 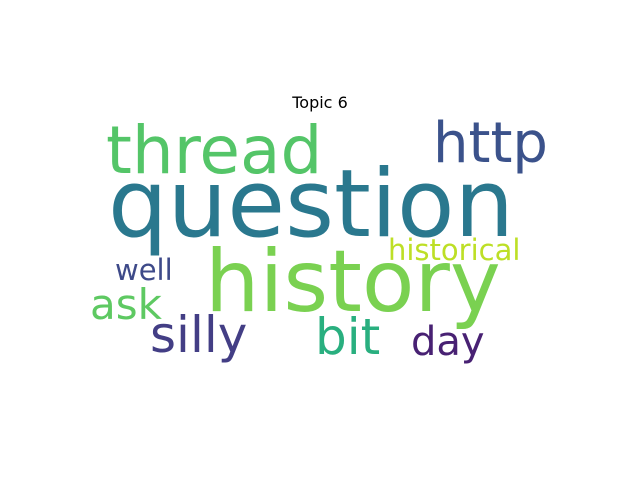 What do you see at coordinates (320, 102) in the screenshot?
I see `figure-title: Topic 6` at bounding box center [320, 102].